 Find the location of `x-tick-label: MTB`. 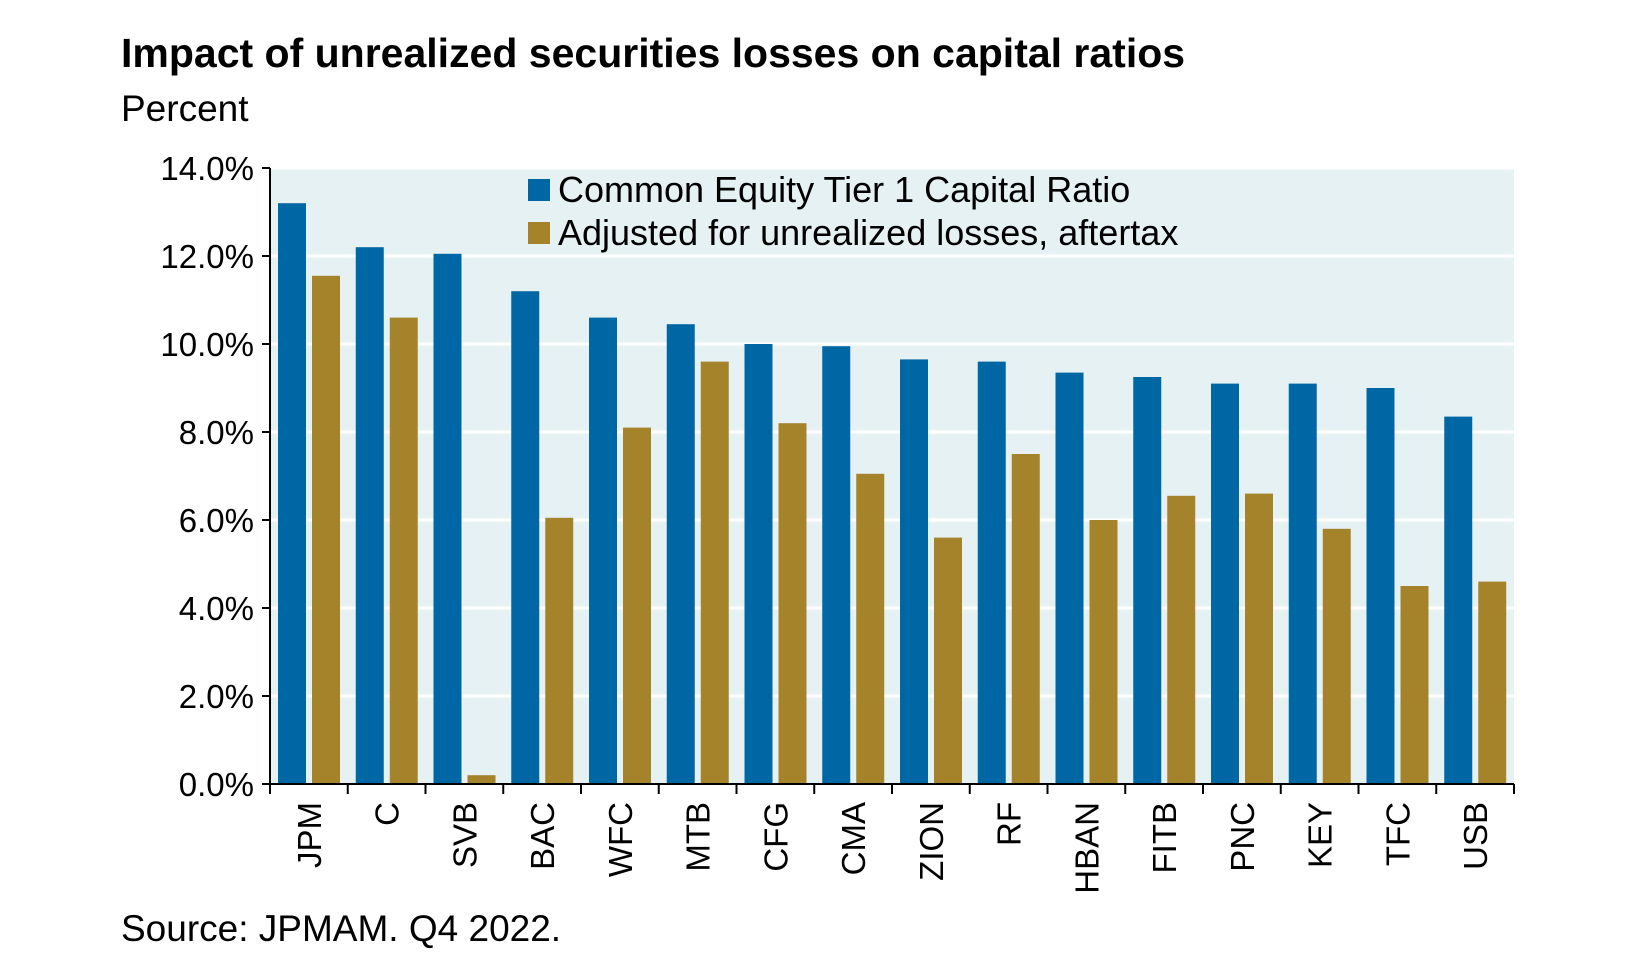

x-tick-label: MTB is located at coordinates (698, 837).